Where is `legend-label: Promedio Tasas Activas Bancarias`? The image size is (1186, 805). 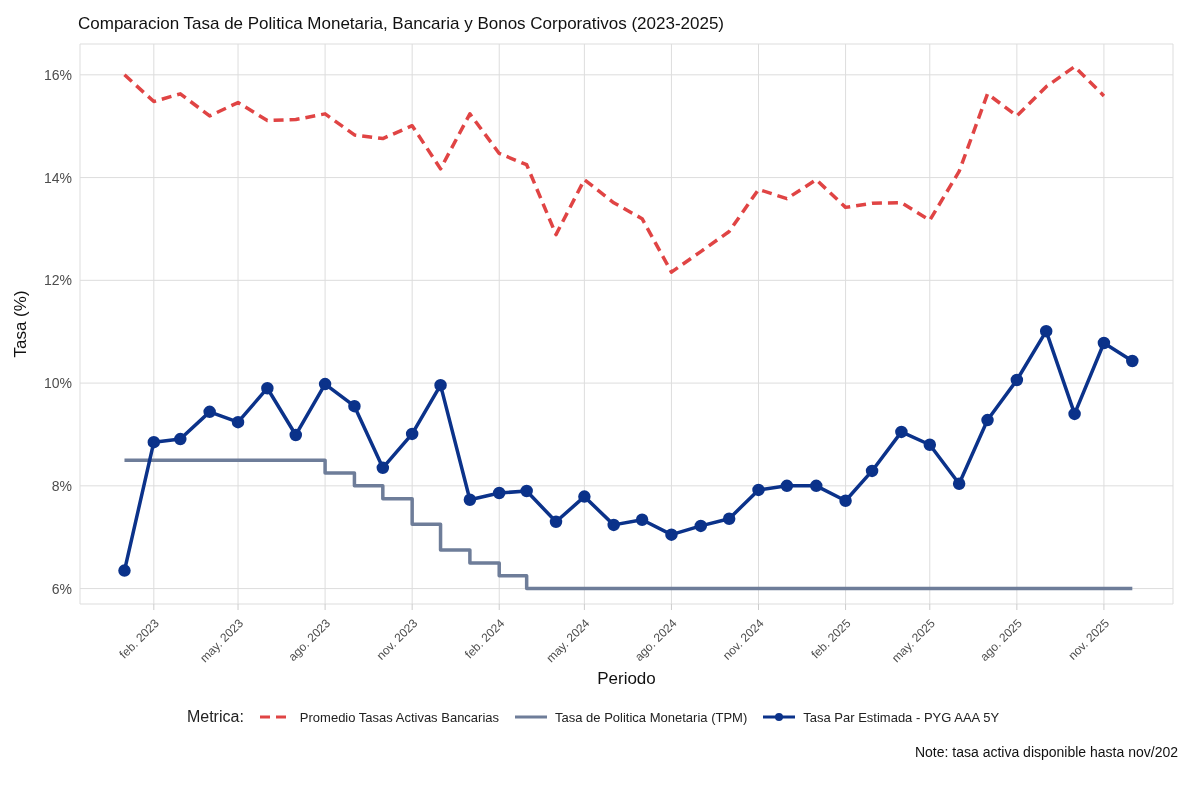 legend-label: Promedio Tasas Activas Bancarias is located at coordinates (399, 717).